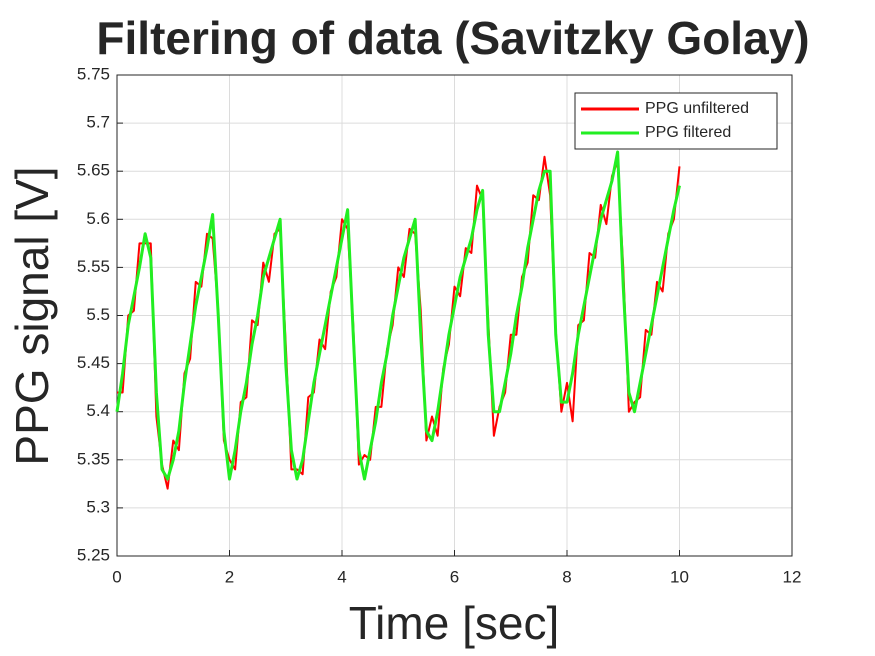 The image size is (875, 656). I want to click on x-tick-label: 6, so click(454, 576).